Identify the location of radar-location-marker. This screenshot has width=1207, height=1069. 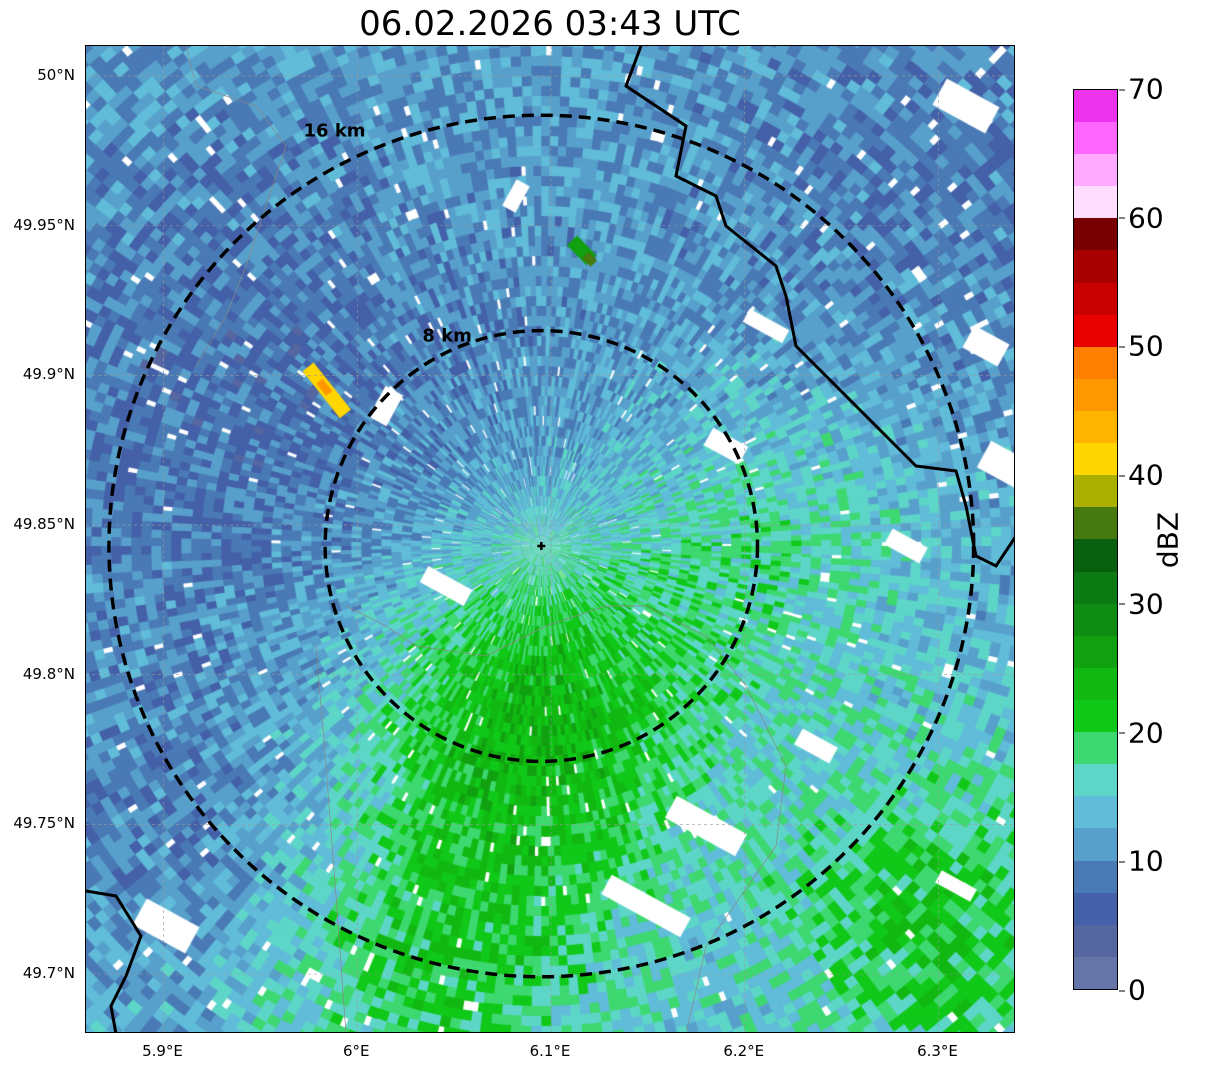
(541, 545).